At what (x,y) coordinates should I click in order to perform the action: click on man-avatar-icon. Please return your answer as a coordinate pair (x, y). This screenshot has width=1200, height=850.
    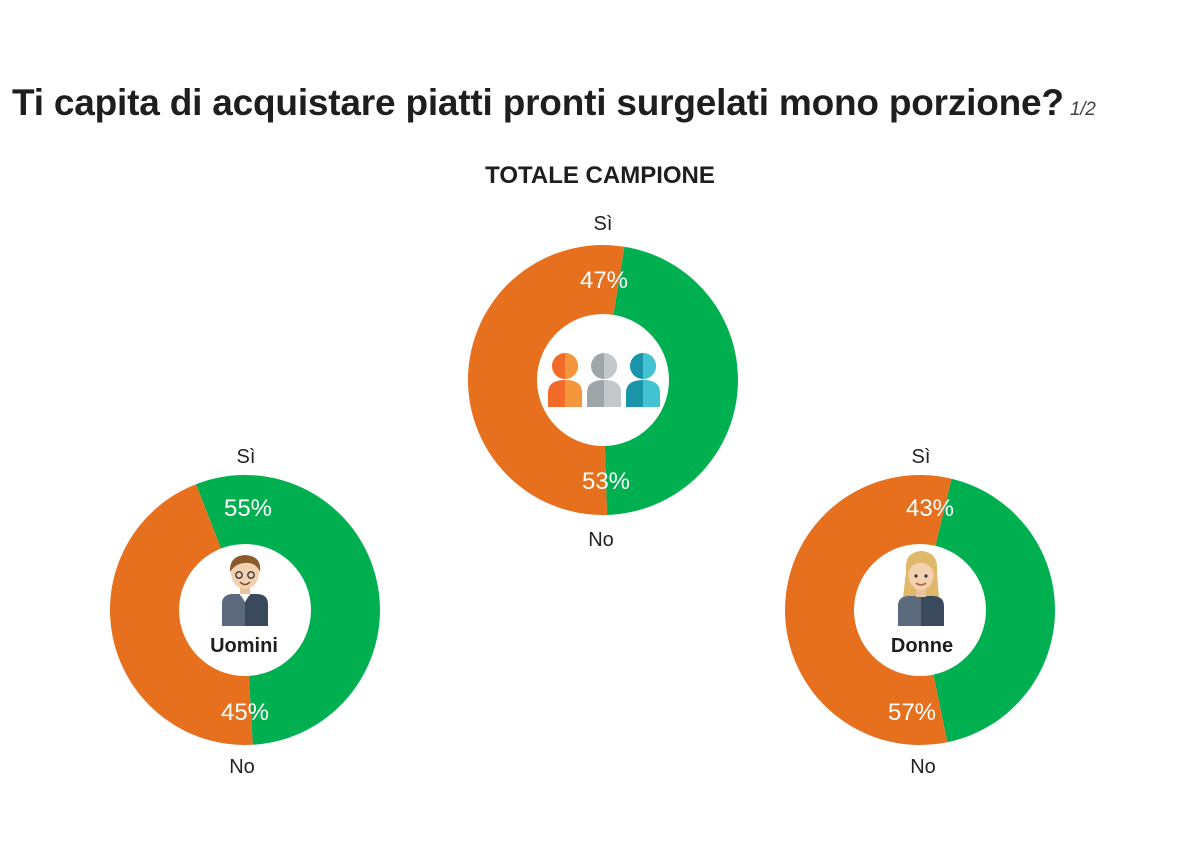
    Looking at the image, I should click on (245, 590).